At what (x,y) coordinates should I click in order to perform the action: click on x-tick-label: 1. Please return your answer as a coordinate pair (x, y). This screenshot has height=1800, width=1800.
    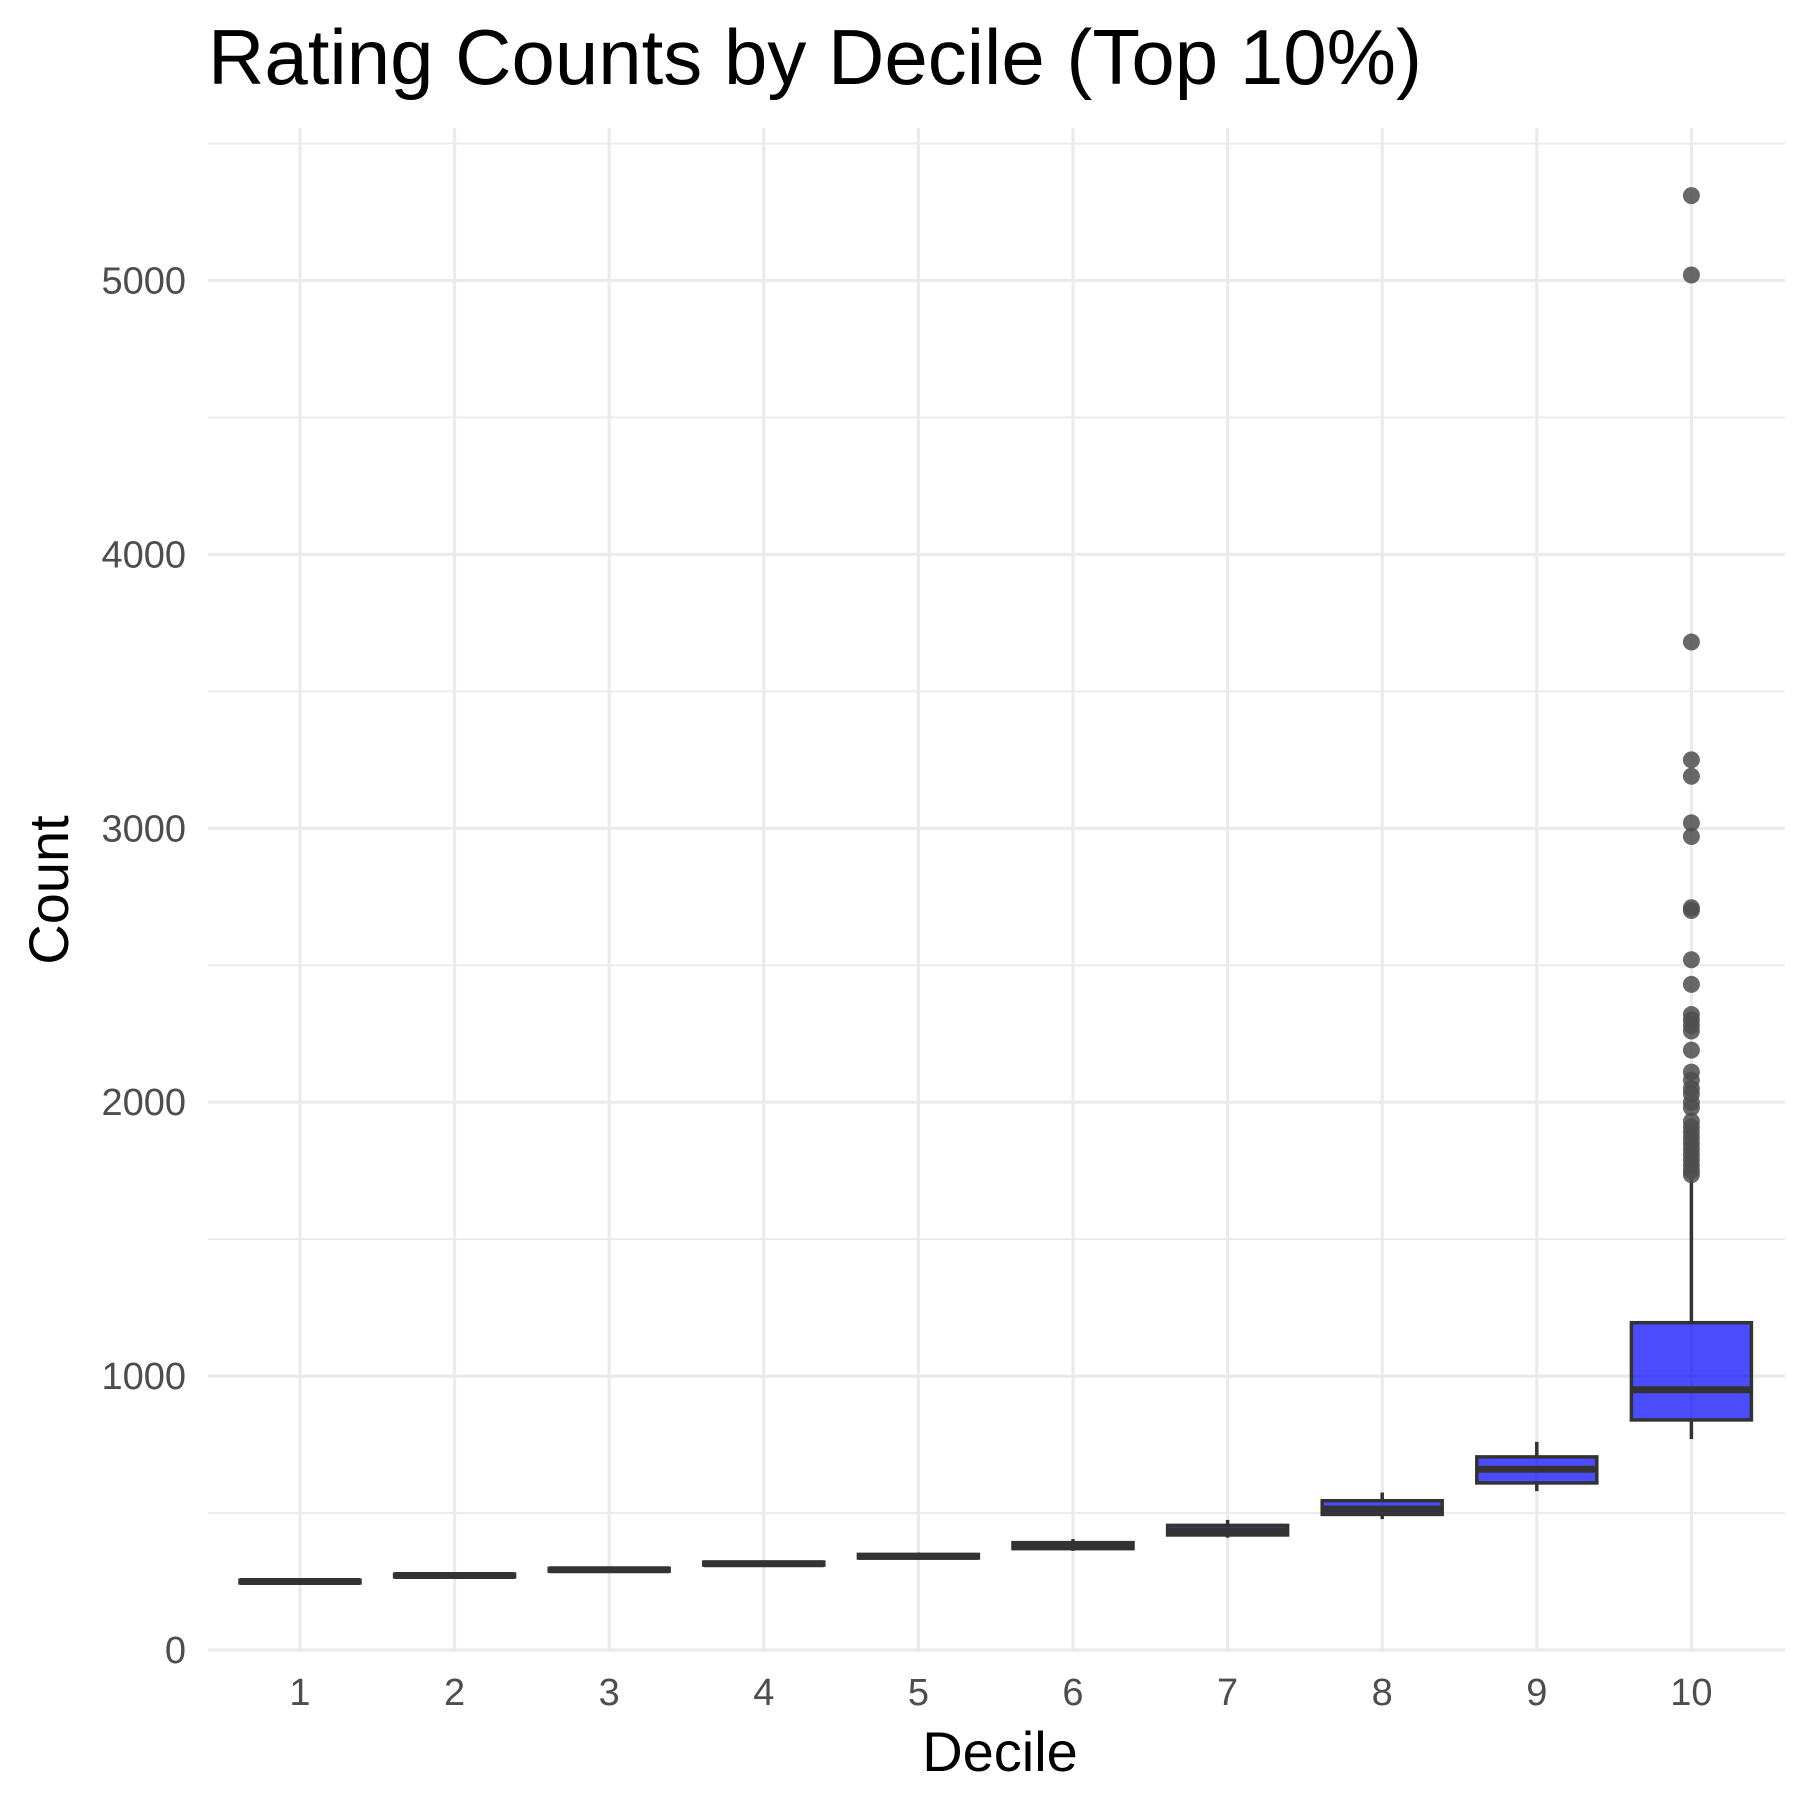
    Looking at the image, I should click on (299, 1693).